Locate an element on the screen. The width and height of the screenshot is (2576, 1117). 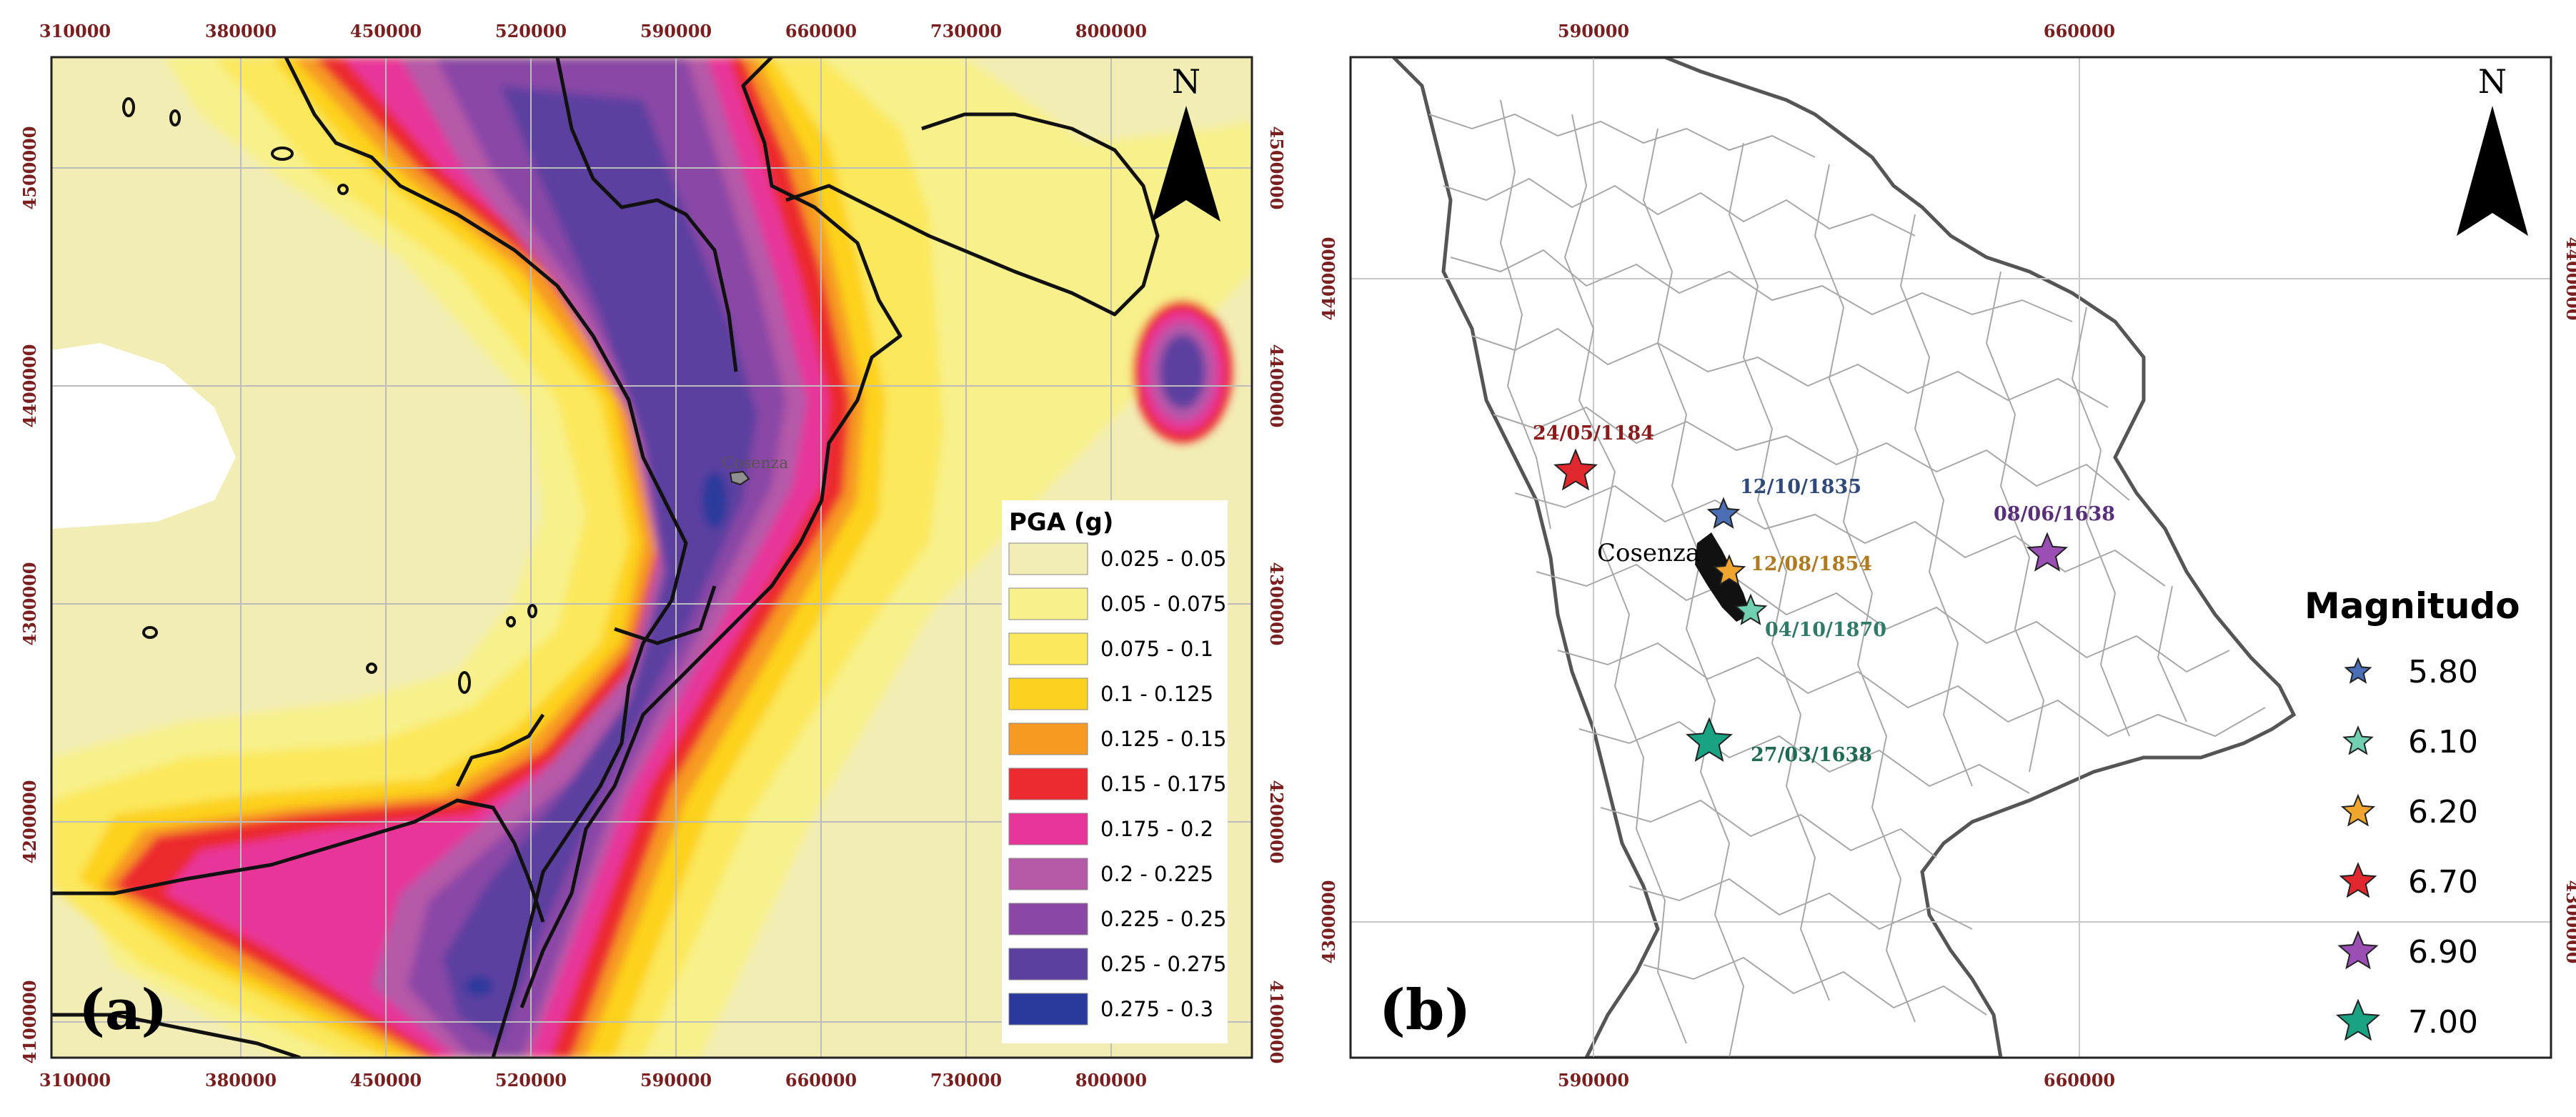
earthquake-date-label: 04/10/1870 is located at coordinates (1825, 630).